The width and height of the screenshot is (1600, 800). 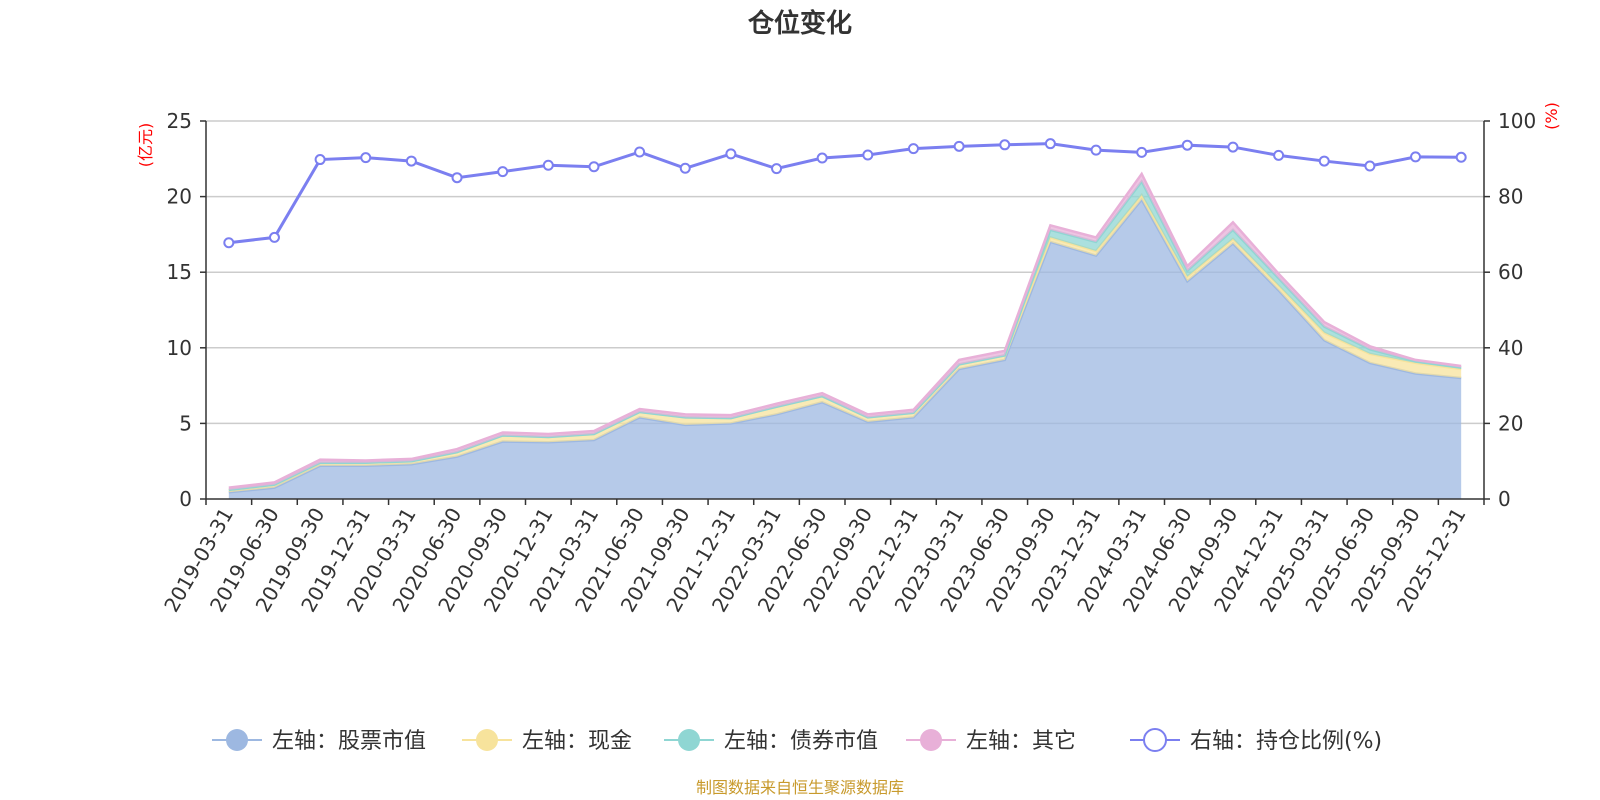 I want to click on source-note: 制图数据来自恒生聚源数据库, so click(x=800, y=787).